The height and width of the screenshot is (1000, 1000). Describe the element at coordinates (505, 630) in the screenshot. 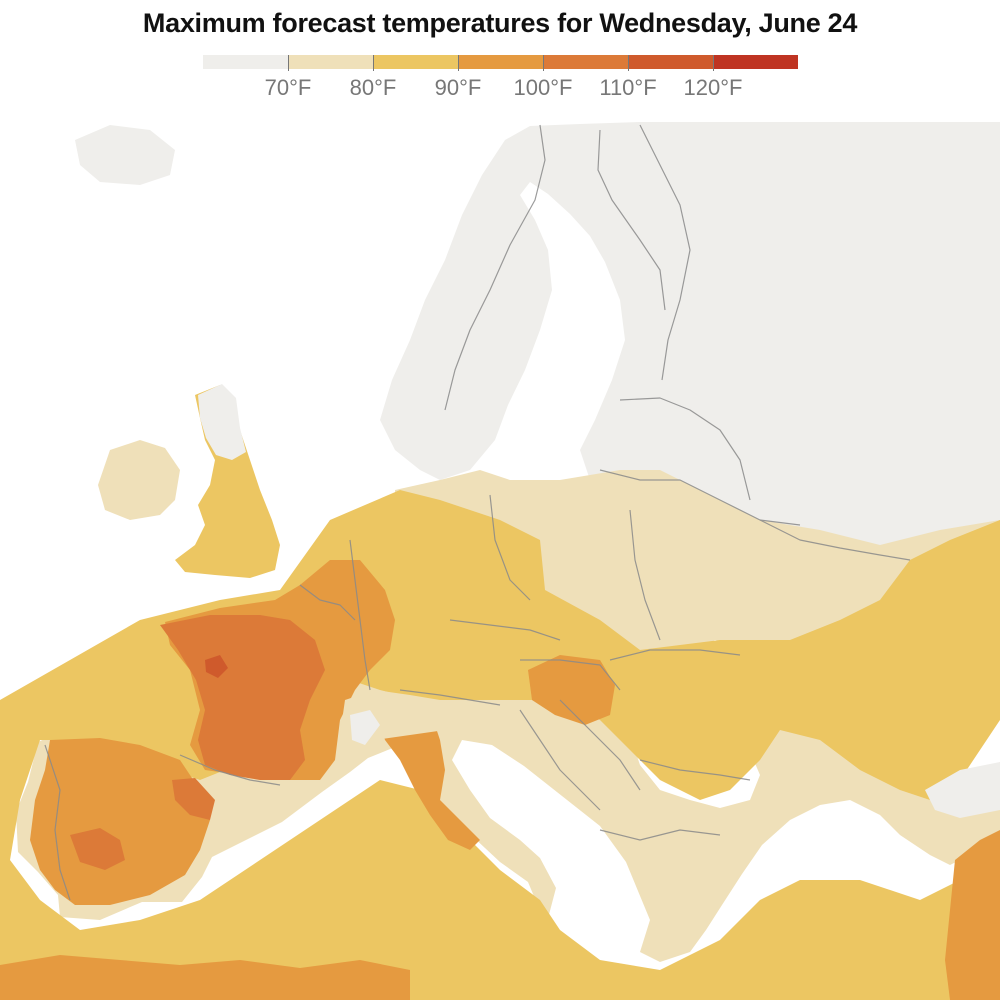

I see `border-czech-austria` at that location.